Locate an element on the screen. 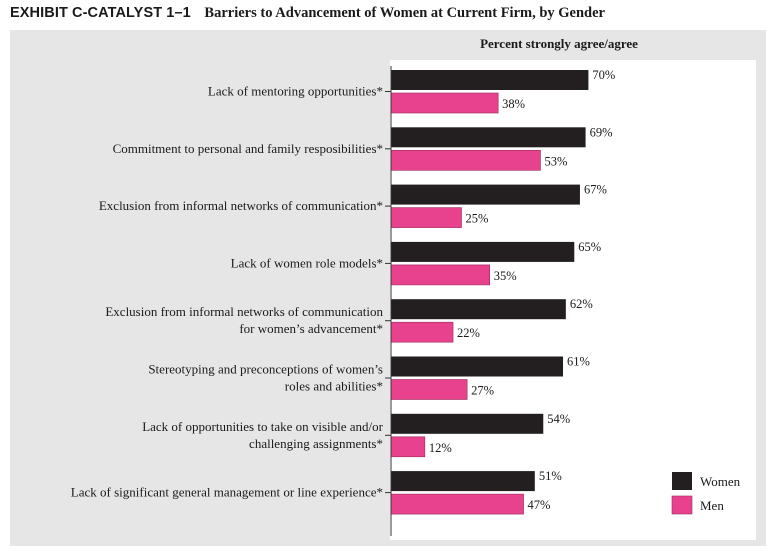 This screenshot has width=776, height=552. value-label-men: 35% is located at coordinates (505, 276).